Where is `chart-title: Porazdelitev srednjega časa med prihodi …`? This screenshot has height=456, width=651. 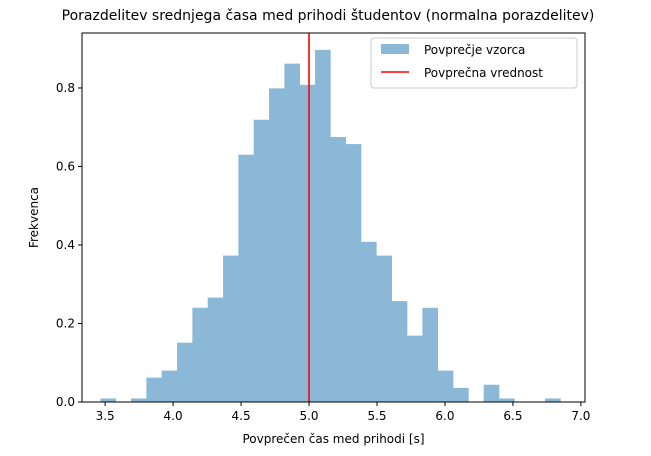 chart-title: Porazdelitev srednjega časa med prihodi … is located at coordinates (328, 16).